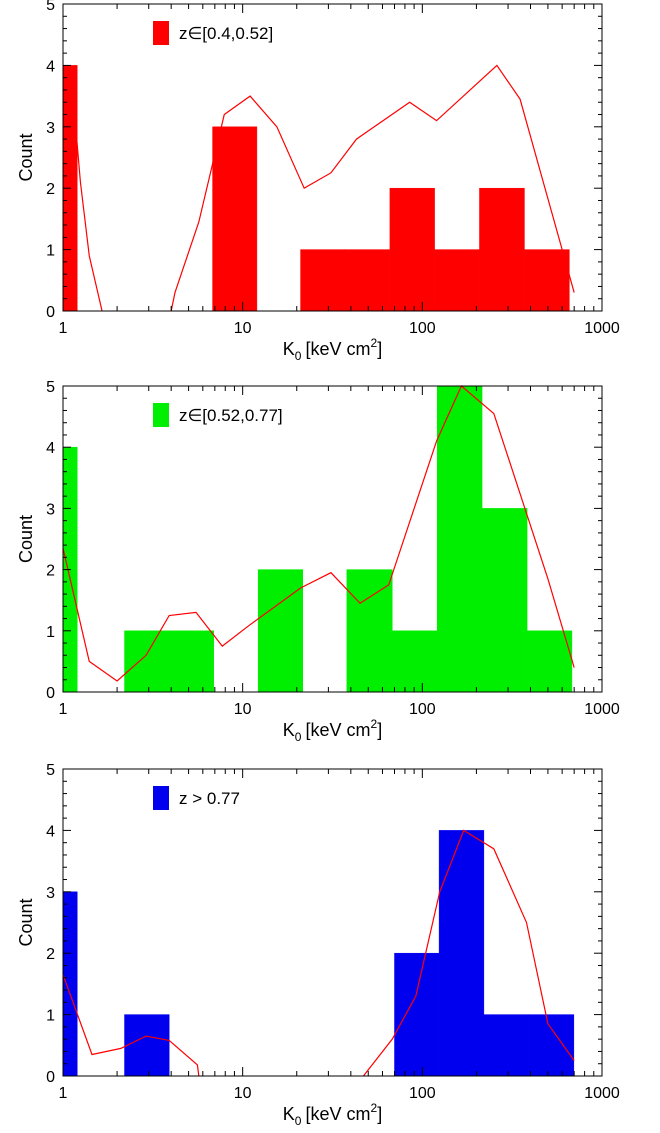 This screenshot has height=1133, width=660. I want to click on legend-label: z∈[0.52,0.77], so click(231, 415).